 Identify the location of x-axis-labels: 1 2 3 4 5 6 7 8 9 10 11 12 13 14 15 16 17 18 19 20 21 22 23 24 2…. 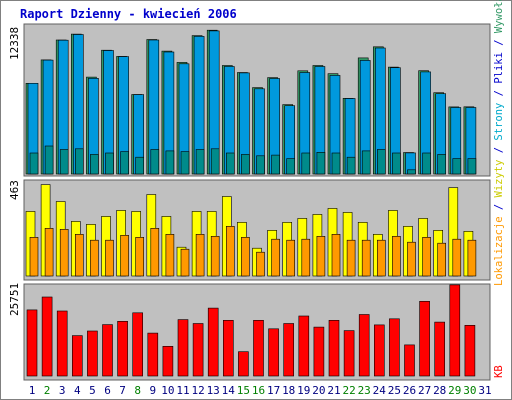
(260, 390).